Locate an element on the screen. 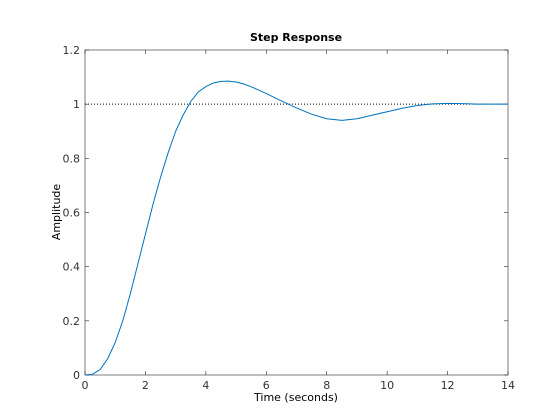 The height and width of the screenshot is (420, 560). y-tick-label: 1.2 is located at coordinates (72, 50).